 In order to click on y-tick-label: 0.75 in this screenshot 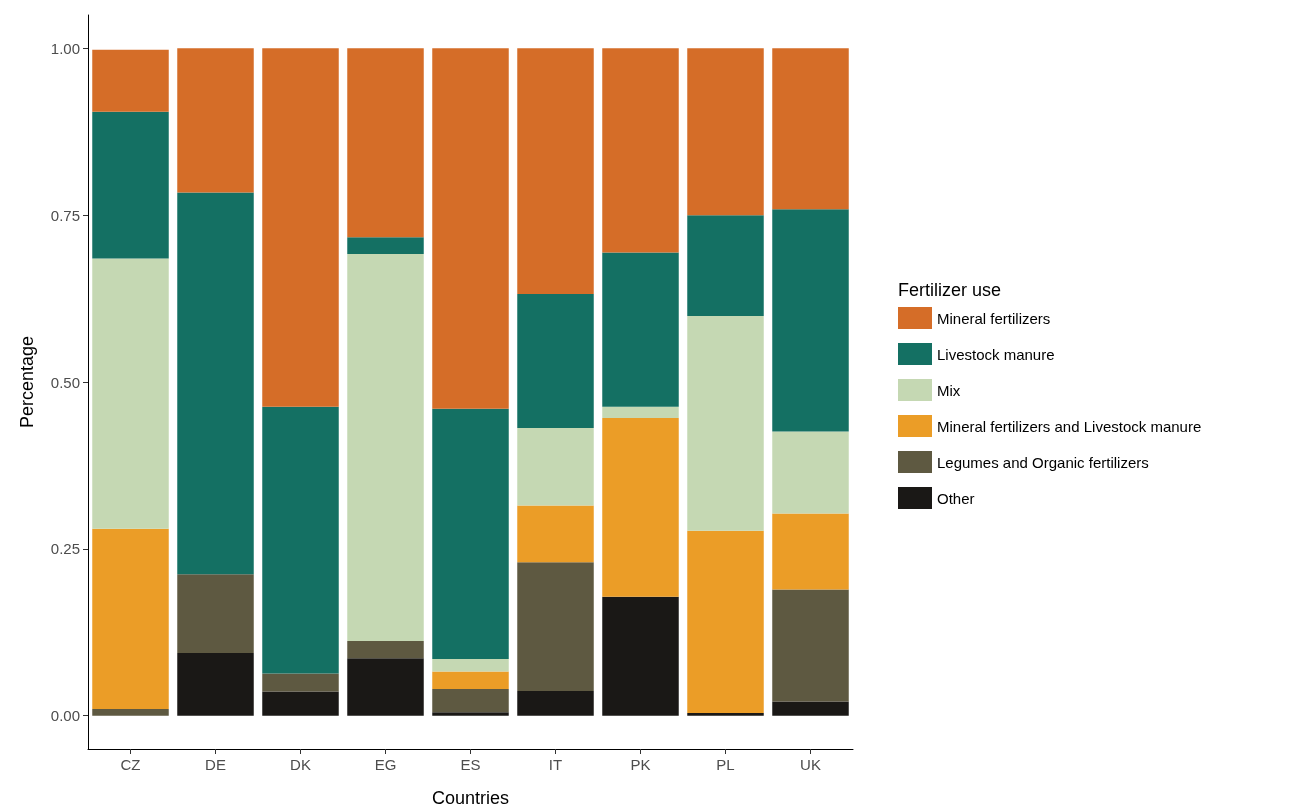, I will do `click(65, 215)`.